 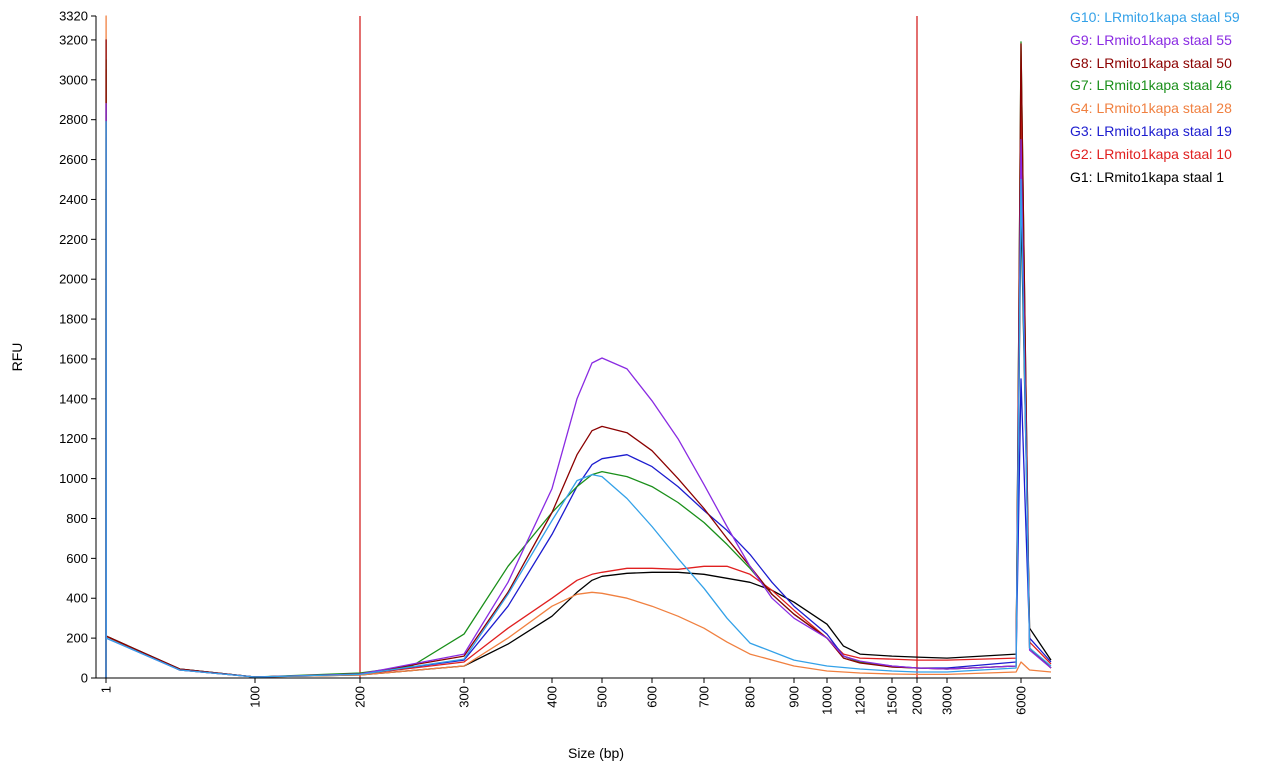 What do you see at coordinates (84, 678) in the screenshot?
I see `y-tick-label: 0` at bounding box center [84, 678].